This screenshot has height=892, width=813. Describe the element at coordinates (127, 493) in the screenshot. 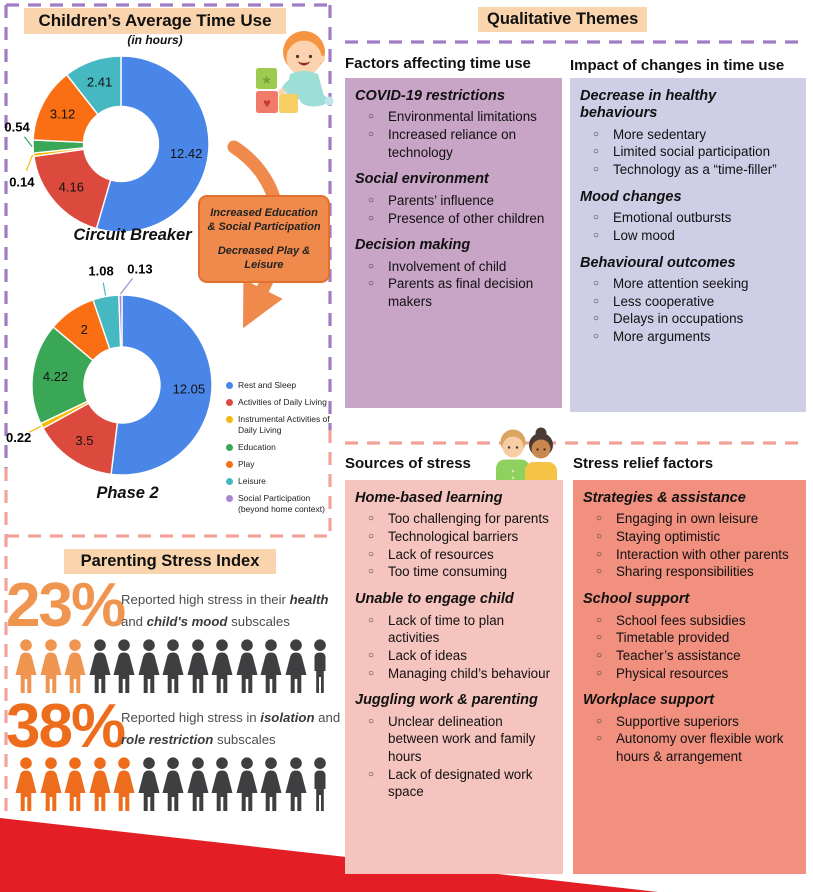

I see `chart-title-phase-2: Phase 2` at that location.